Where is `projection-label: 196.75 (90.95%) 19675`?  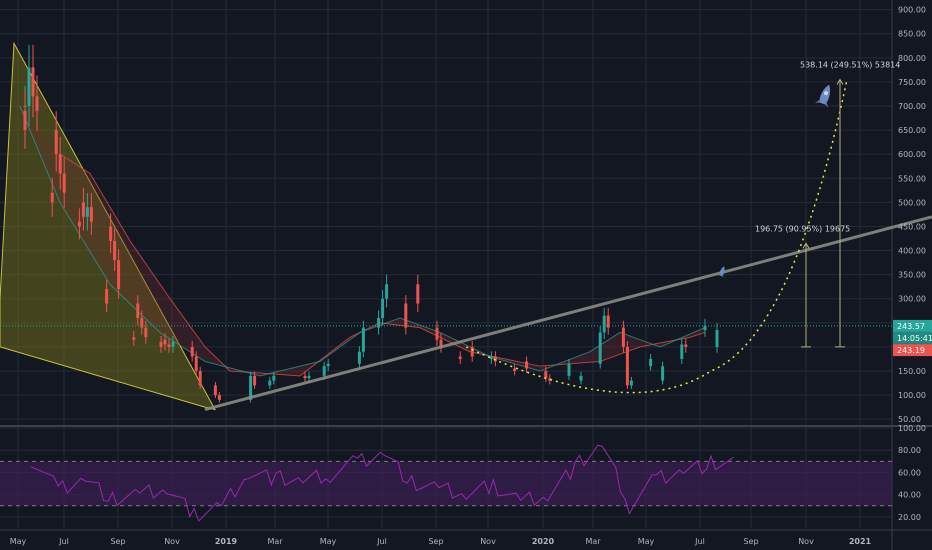
projection-label: 196.75 (90.95%) 19675 is located at coordinates (802, 228).